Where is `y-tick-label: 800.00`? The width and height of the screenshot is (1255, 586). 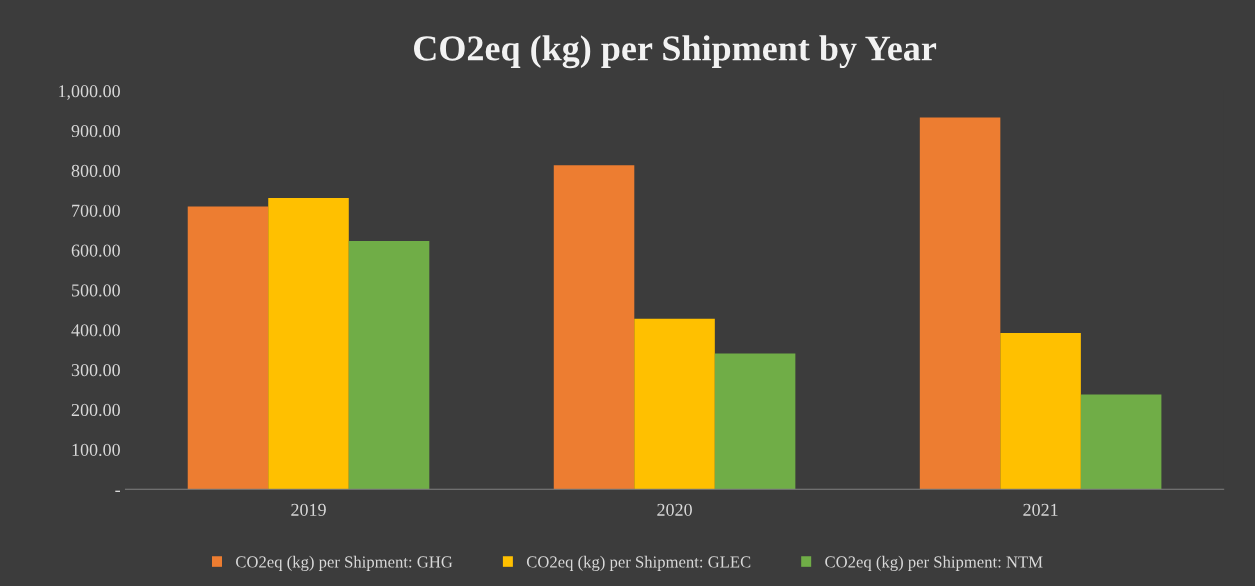
y-tick-label: 800.00 is located at coordinates (95, 171).